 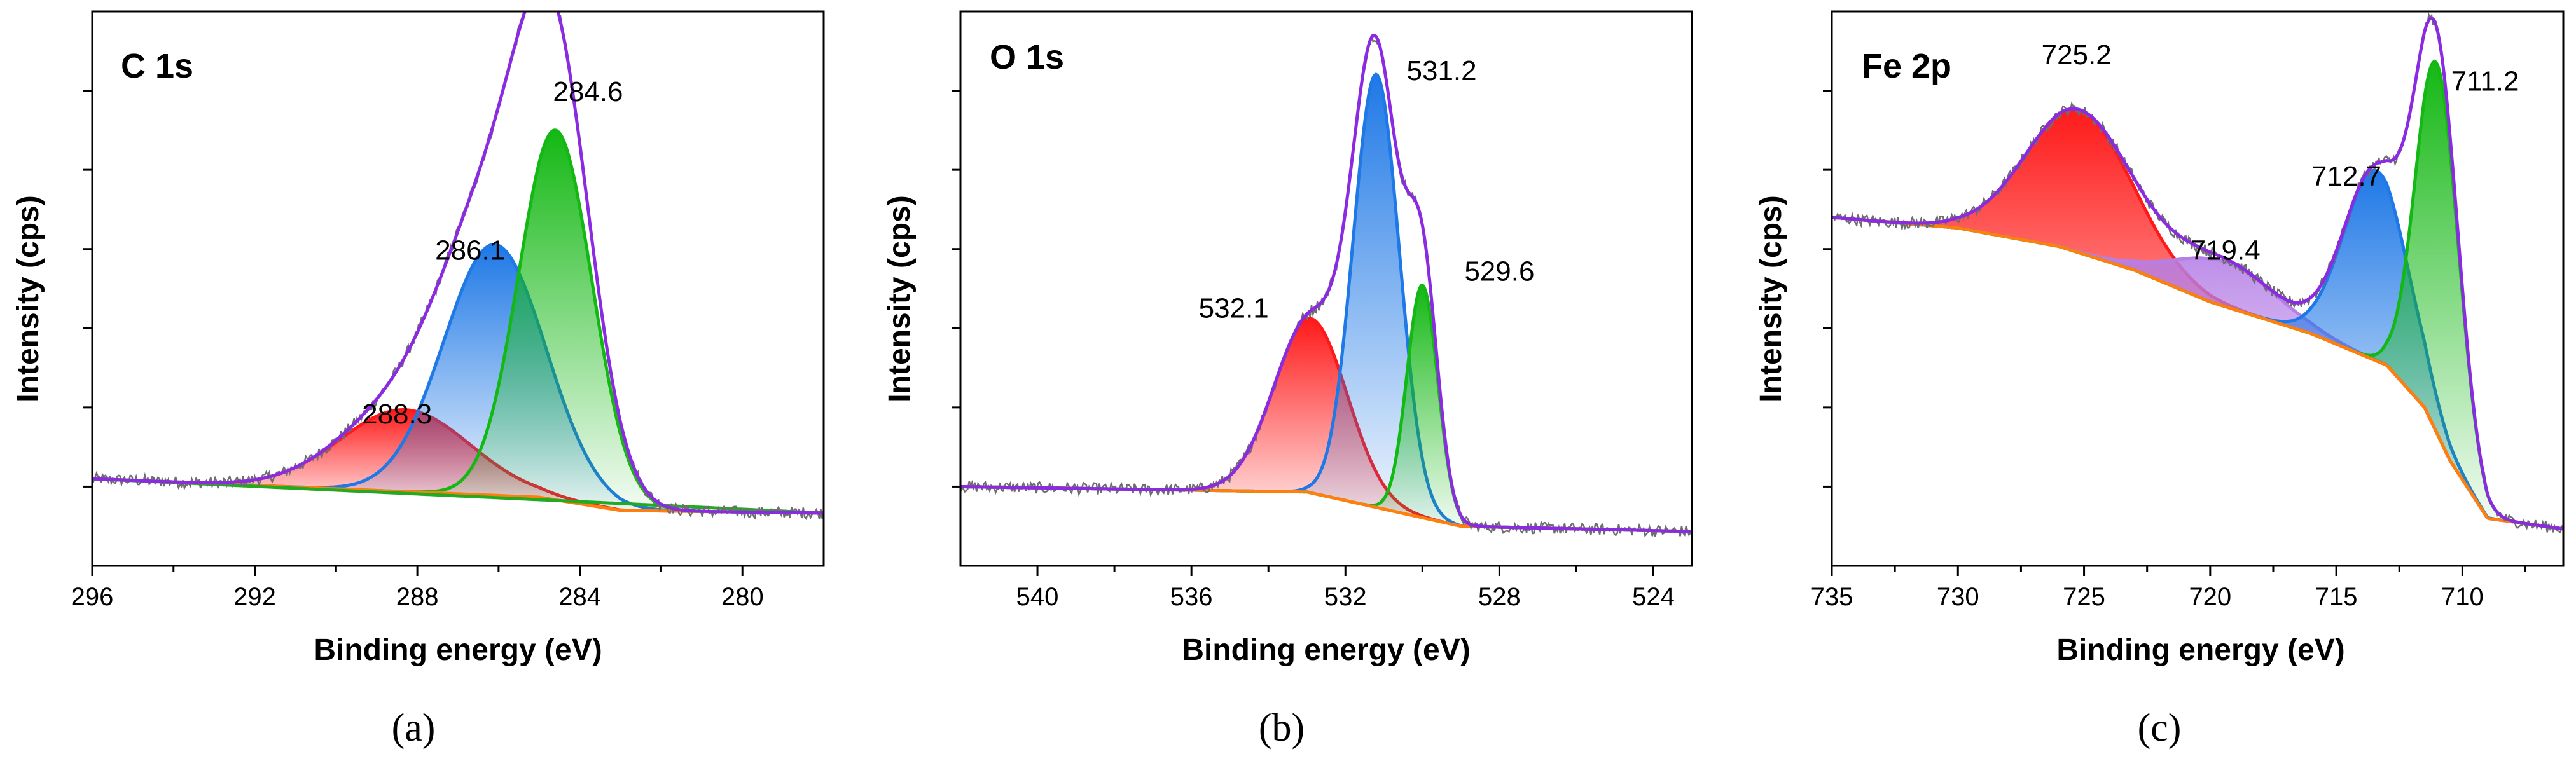 I want to click on panel-b-peak-label: 531.2, so click(x=1442, y=71).